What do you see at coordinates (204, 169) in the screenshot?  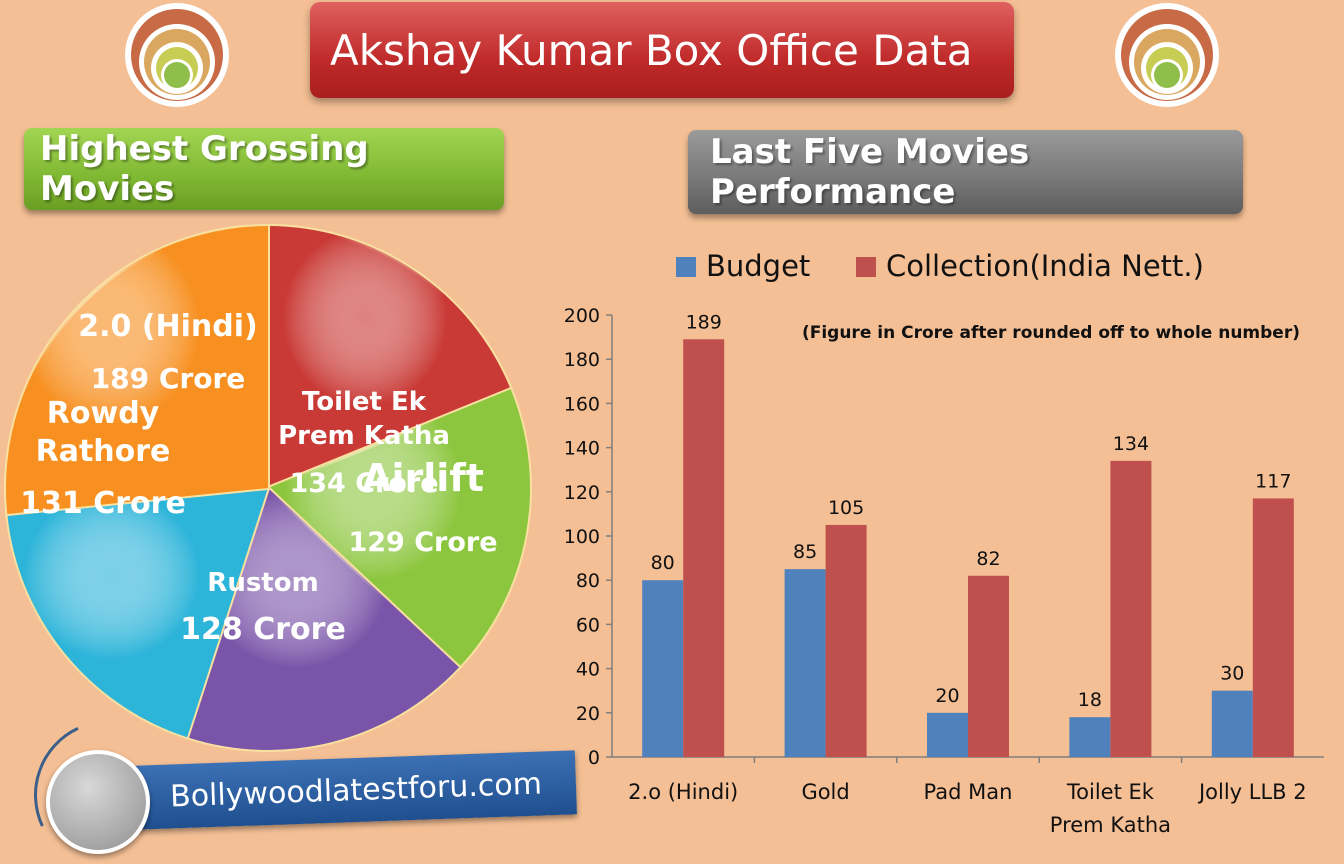 I see `pie-heading: Highest Grossing Movies` at bounding box center [204, 169].